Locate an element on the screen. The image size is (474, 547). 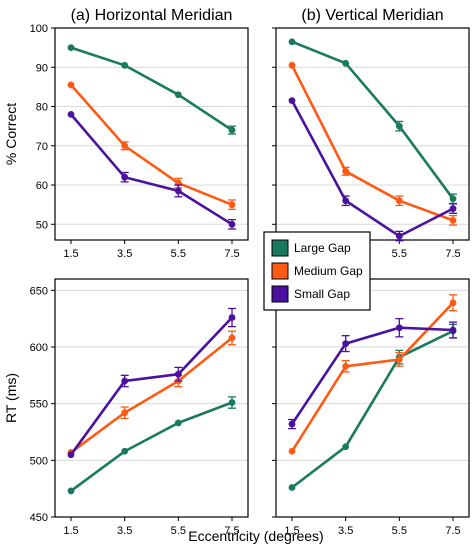
legend-swatch-large-gap is located at coordinates (280, 248).